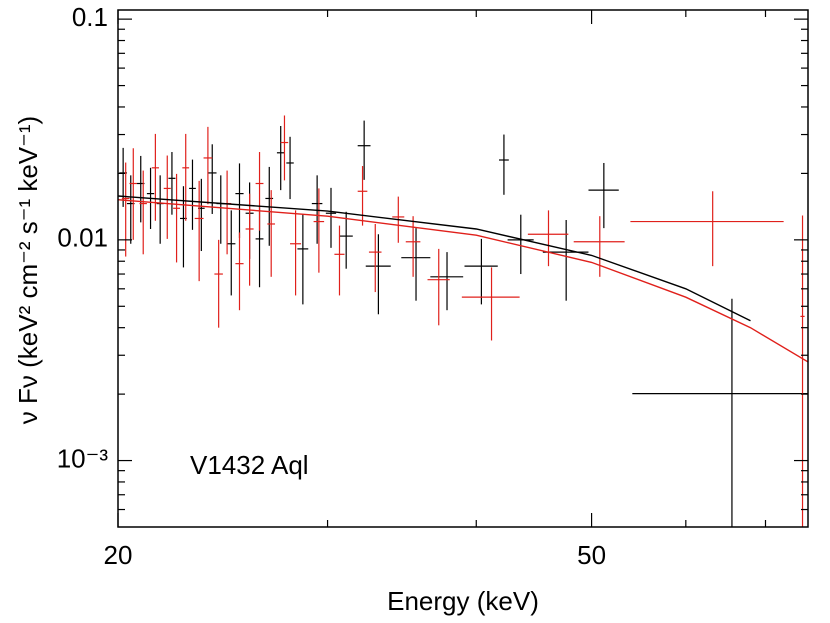 The image size is (830, 623). Describe the element at coordinates (118, 555) in the screenshot. I see `x-tick-label: 20` at that location.